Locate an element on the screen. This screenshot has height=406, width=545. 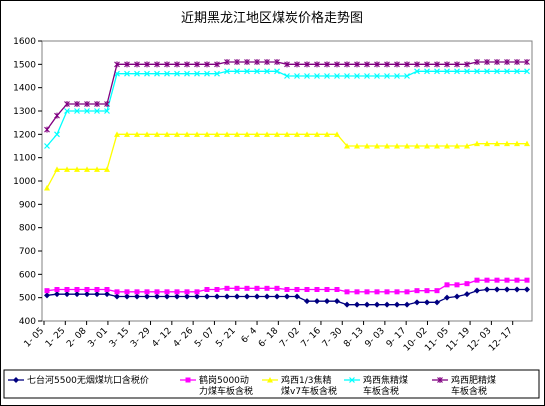
y-tick-label: 800 is located at coordinates (27, 229).